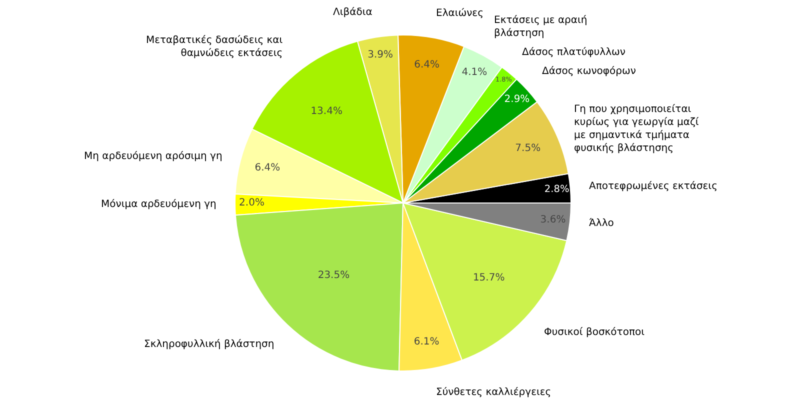 The height and width of the screenshot is (398, 800). Describe the element at coordinates (528, 148) in the screenshot. I see `data-label: 7.5%` at that location.